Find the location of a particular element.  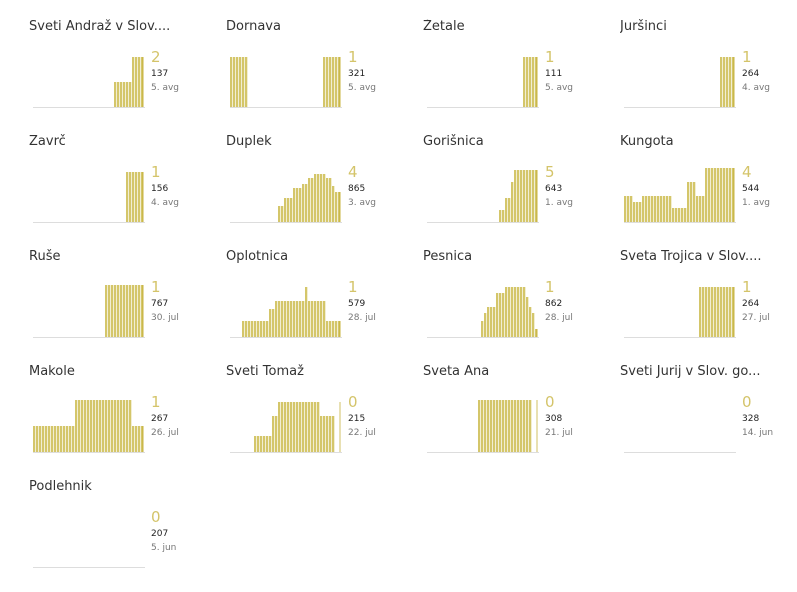

total-count: 156 is located at coordinates (160, 189).